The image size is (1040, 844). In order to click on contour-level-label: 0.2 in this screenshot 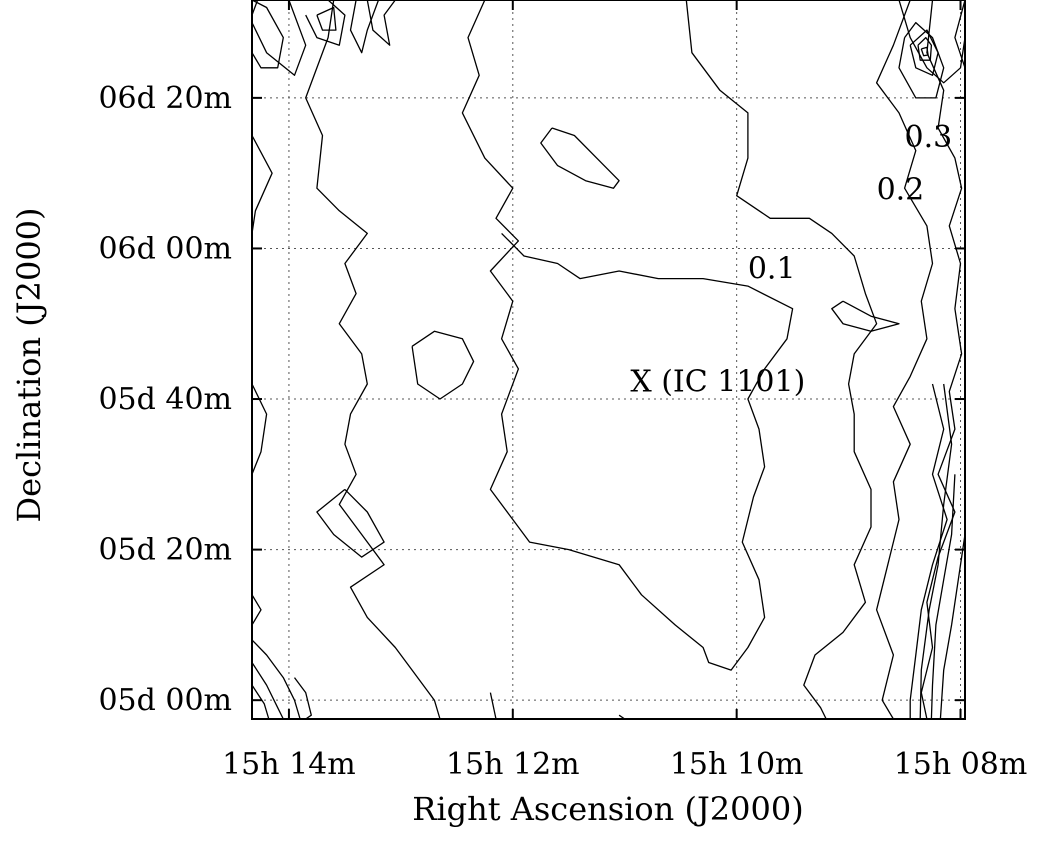, I will do `click(901, 190)`.